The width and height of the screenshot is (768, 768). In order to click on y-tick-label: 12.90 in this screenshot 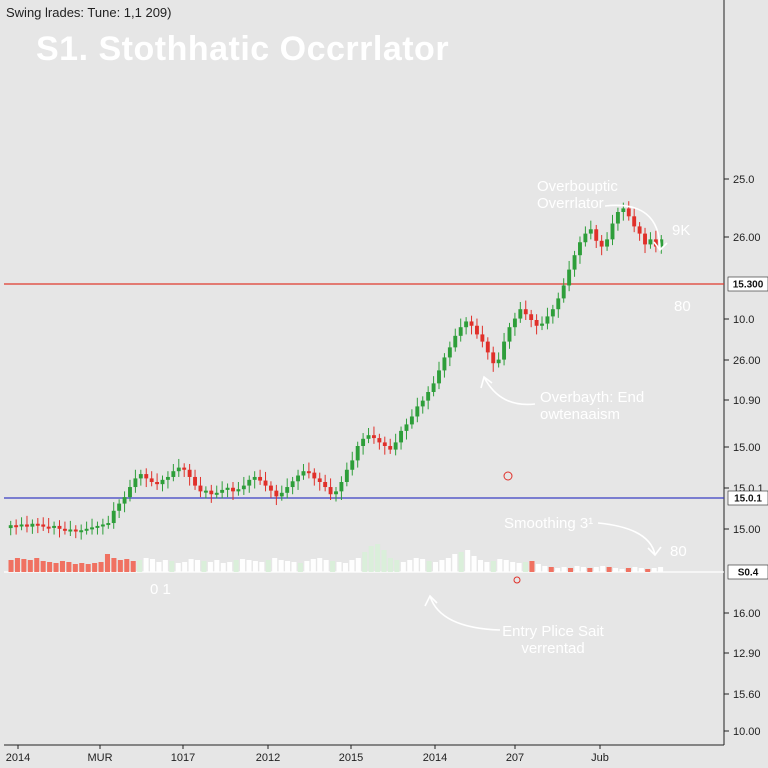, I will do `click(747, 654)`.